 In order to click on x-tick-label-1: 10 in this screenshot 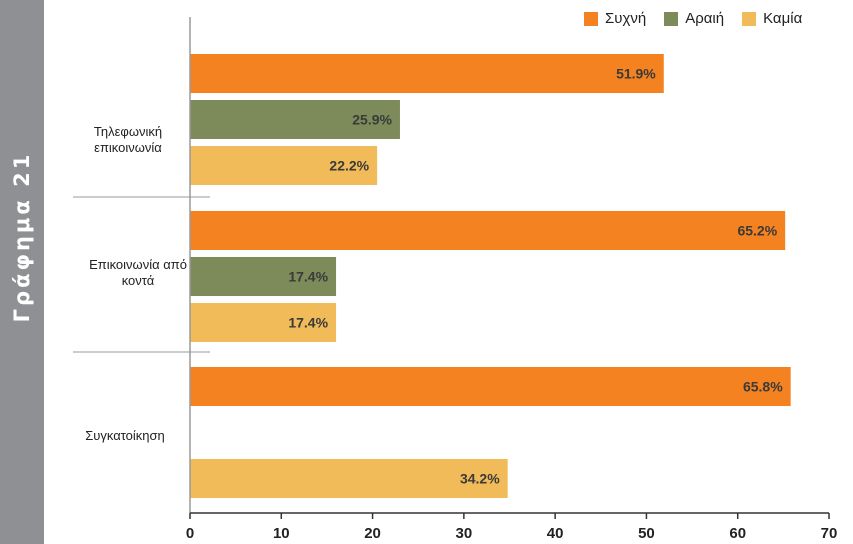, I will do `click(281, 533)`.